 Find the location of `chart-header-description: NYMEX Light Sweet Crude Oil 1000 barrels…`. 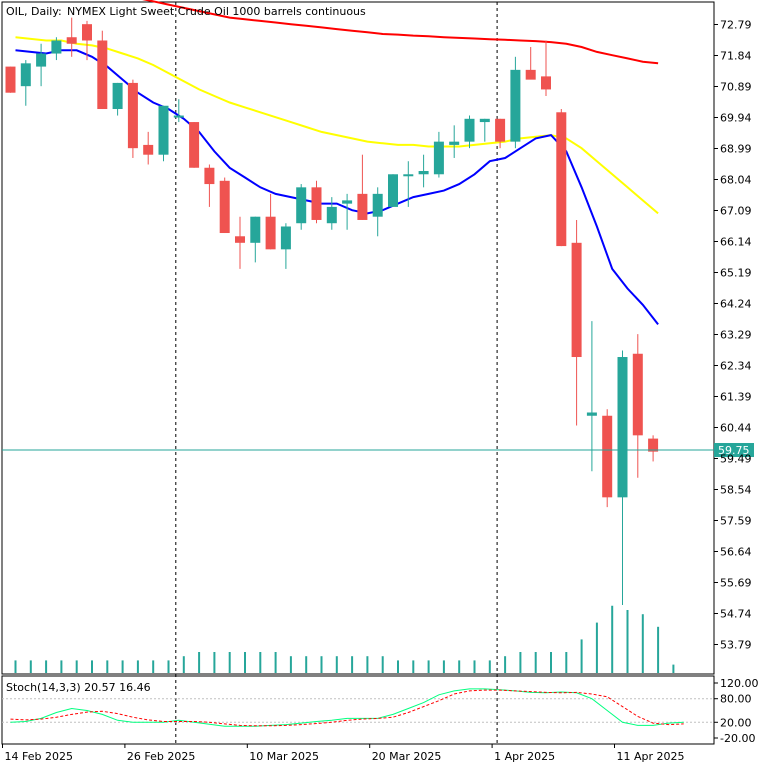

chart-header-description: NYMEX Light Sweet Crude Oil 1000 barrels… is located at coordinates (216, 11).